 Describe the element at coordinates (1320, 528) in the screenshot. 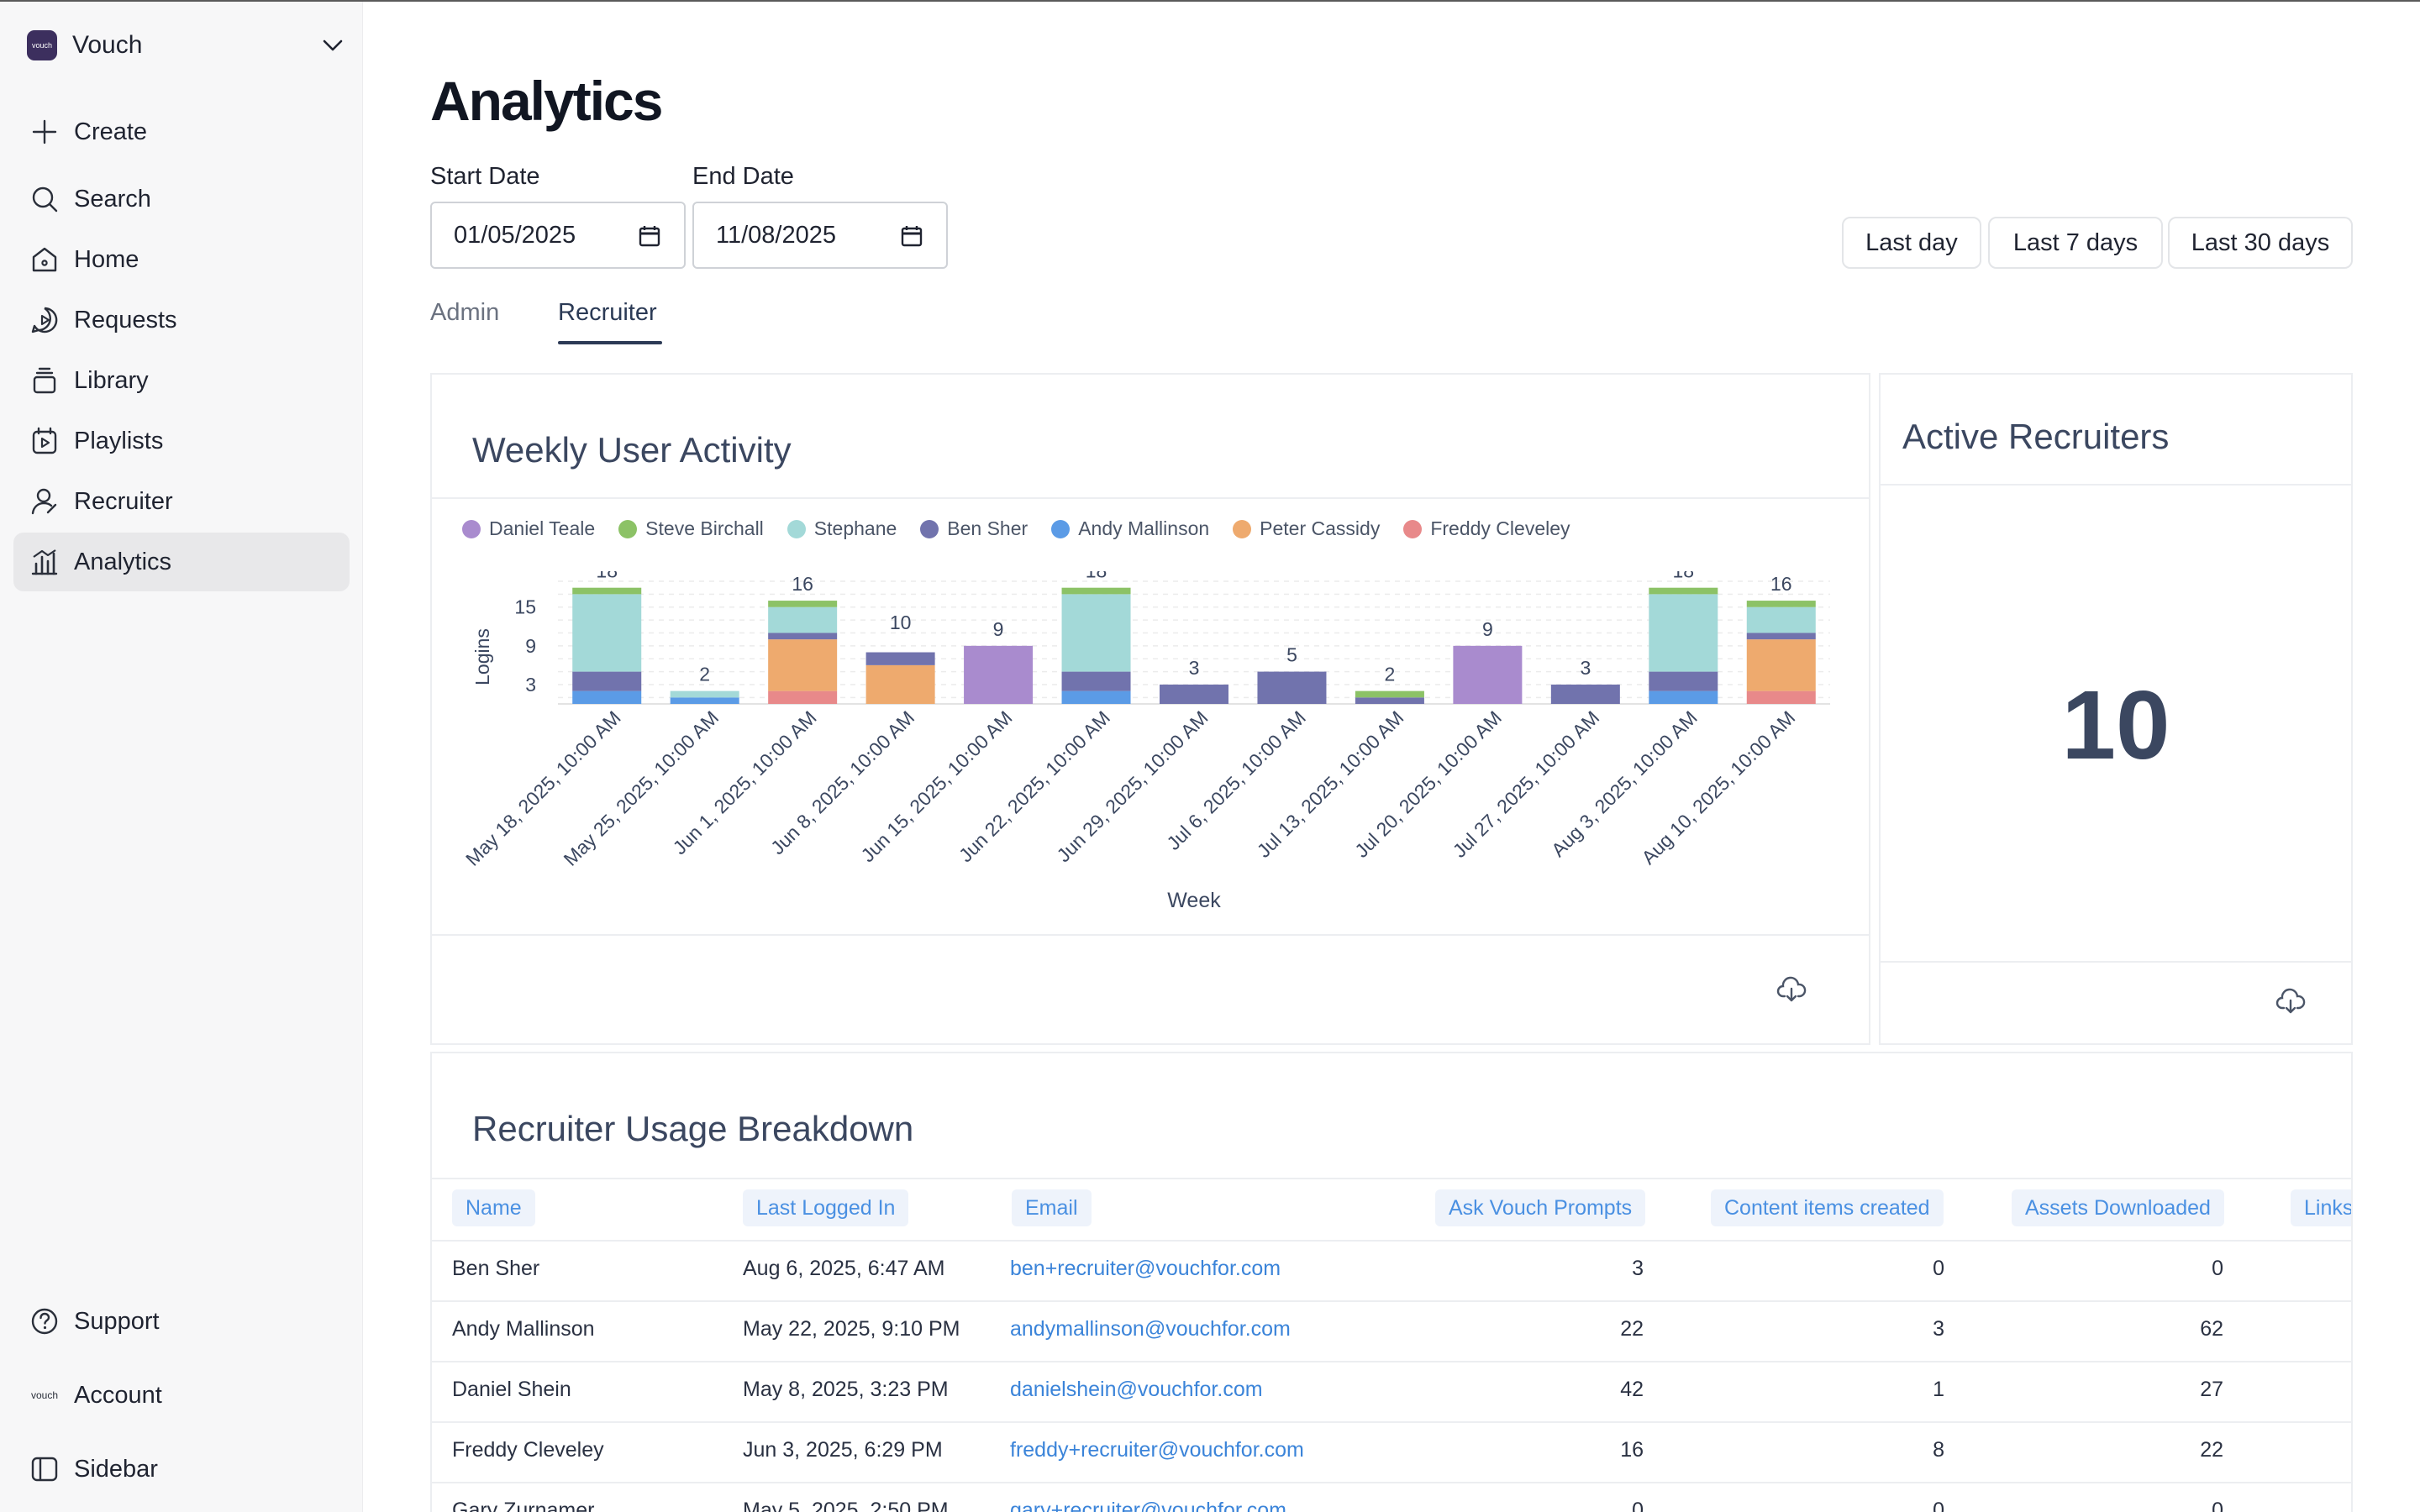

I see `legend-label: Peter Cassidy` at that location.